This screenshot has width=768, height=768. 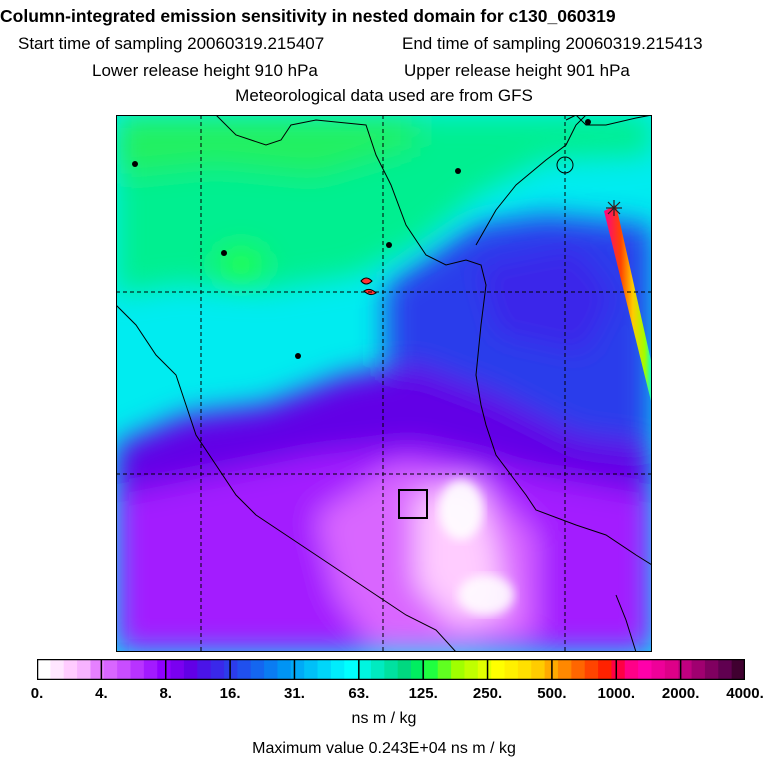 I want to click on colorbar-tick-label: 31., so click(x=294, y=693).